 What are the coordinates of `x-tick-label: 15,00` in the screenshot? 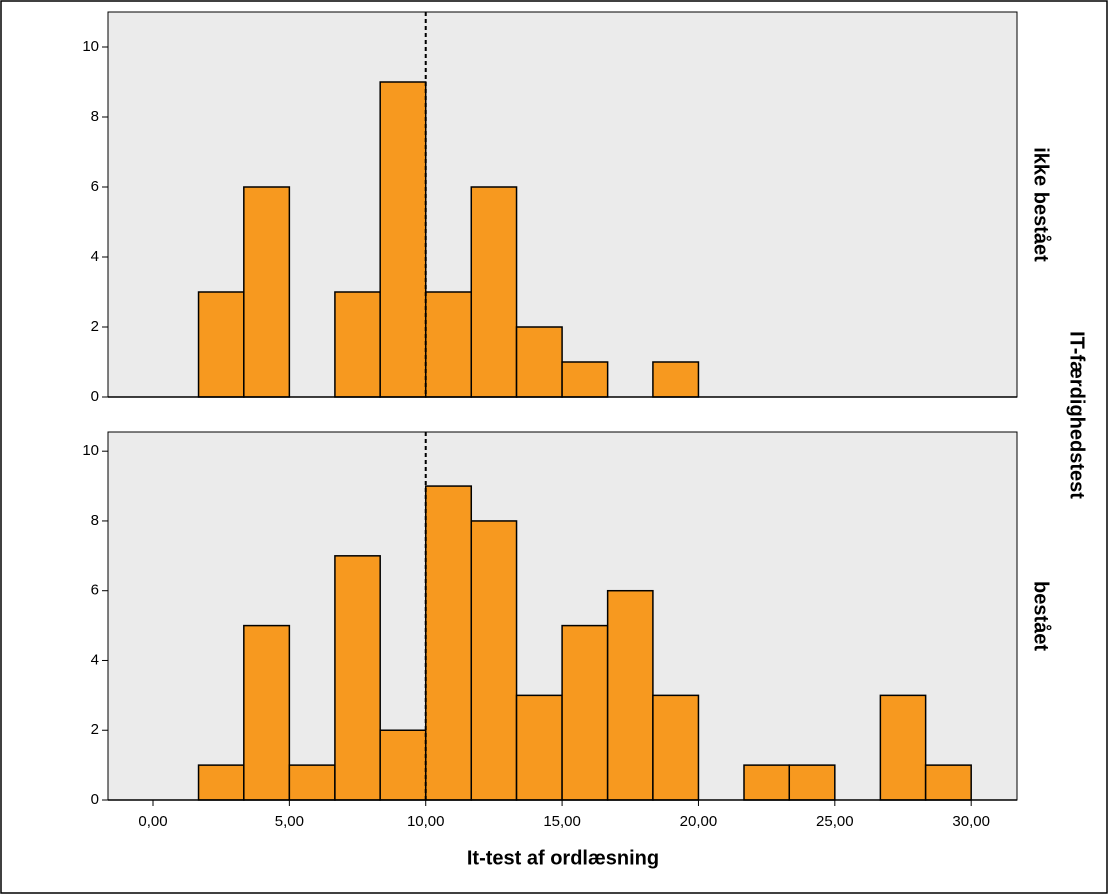 It's located at (562, 821).